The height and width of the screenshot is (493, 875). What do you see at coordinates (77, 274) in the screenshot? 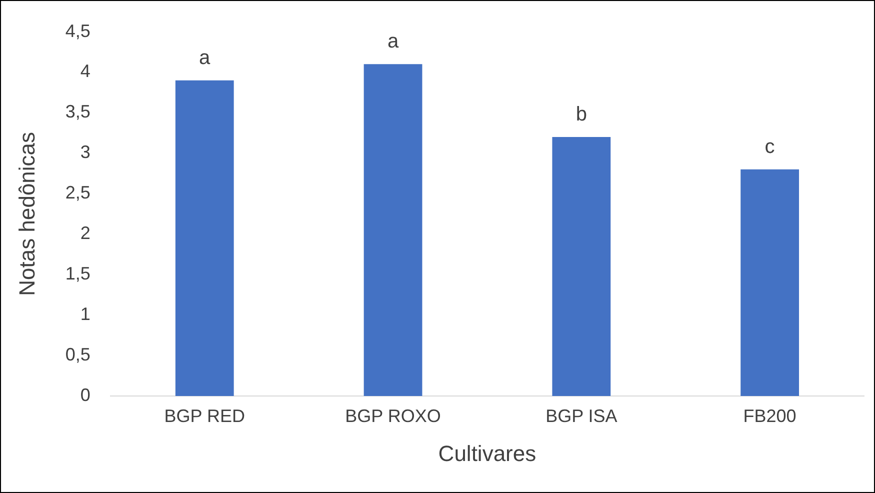
I see `y-tick-label: 1,5` at bounding box center [77, 274].